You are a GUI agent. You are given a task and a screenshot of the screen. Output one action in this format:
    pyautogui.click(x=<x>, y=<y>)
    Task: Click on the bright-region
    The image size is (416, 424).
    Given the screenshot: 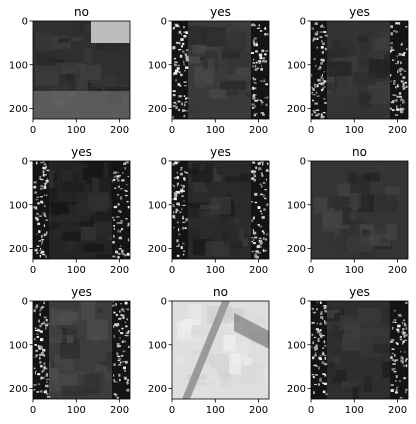 What is the action you would take?
    pyautogui.click(x=81, y=105)
    